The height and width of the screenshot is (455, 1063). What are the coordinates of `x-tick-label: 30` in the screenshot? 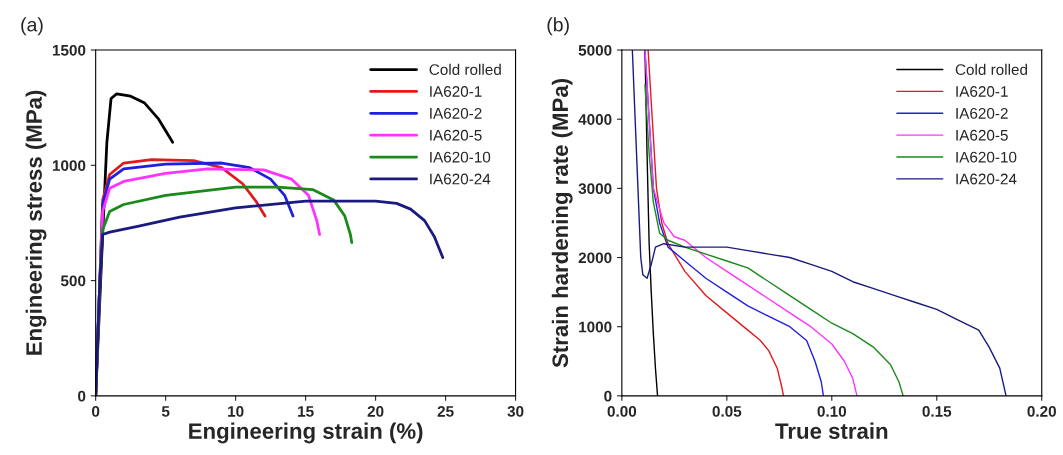 It's located at (515, 411).